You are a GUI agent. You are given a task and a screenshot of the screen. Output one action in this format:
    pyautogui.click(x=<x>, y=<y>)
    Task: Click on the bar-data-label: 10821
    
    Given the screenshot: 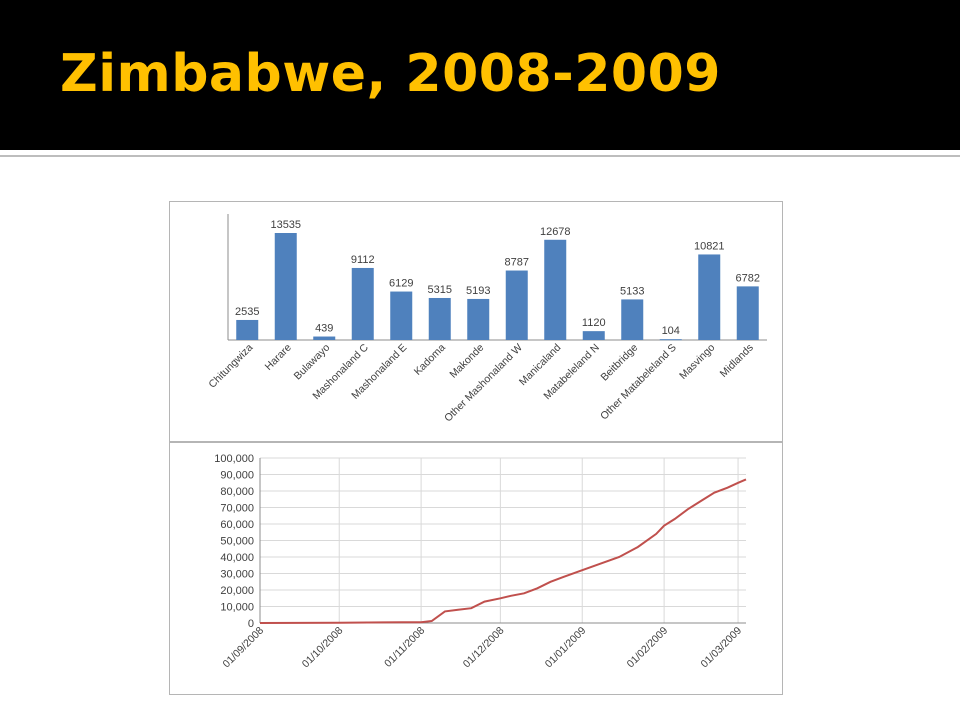 What is the action you would take?
    pyautogui.click(x=709, y=246)
    